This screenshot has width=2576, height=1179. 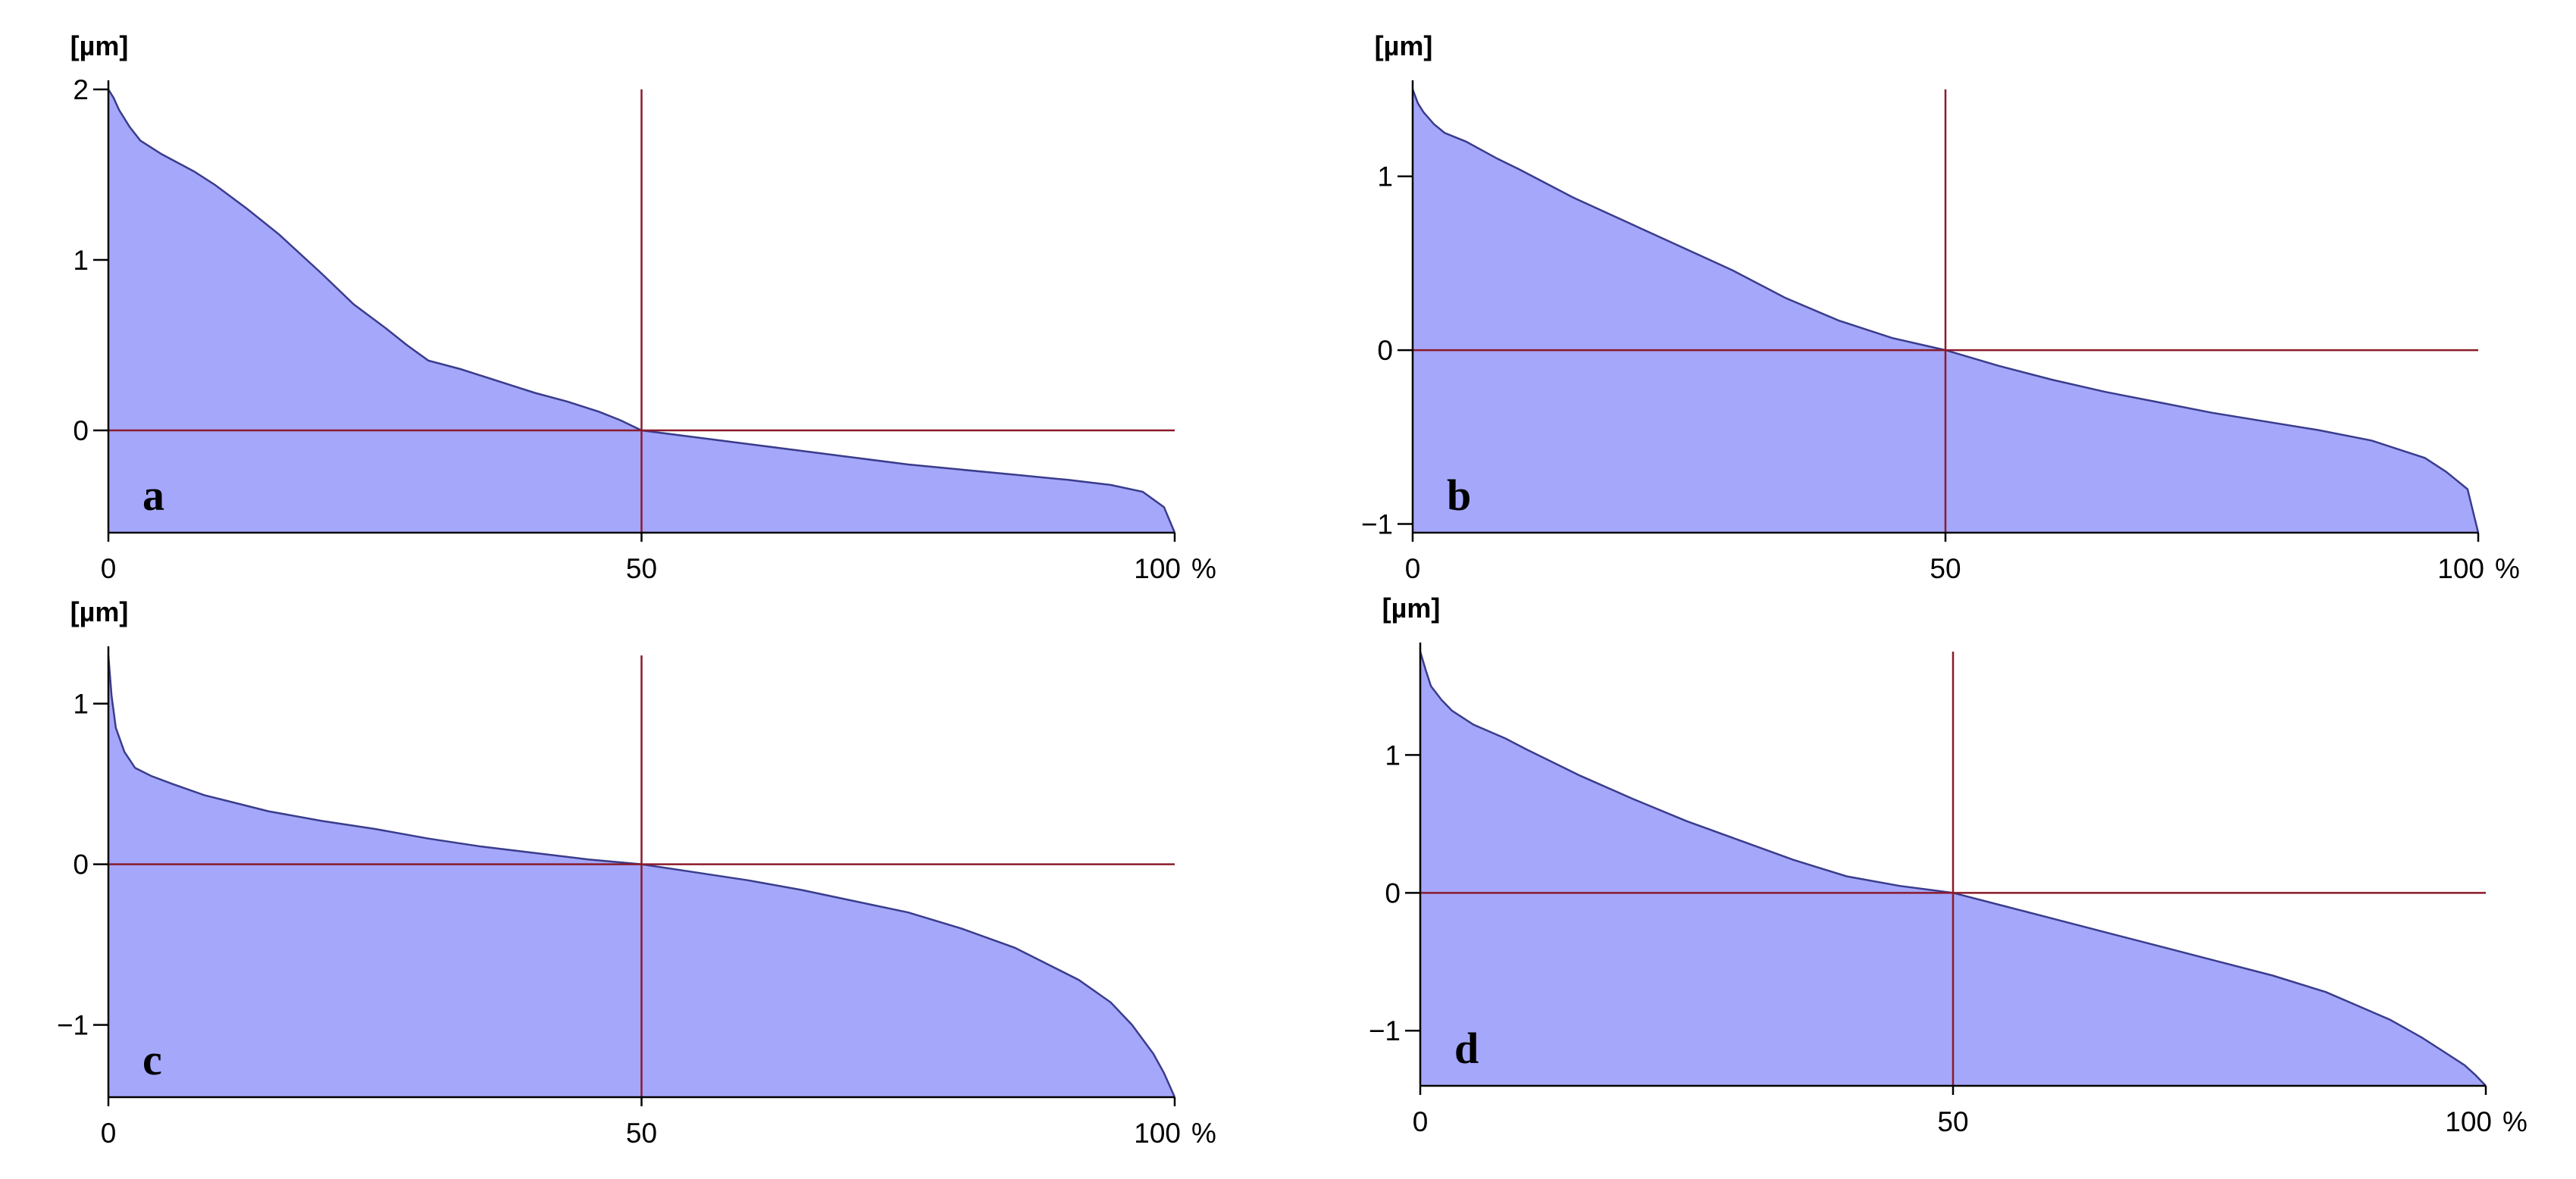 I want to click on y-unit-label-b: [µm], so click(x=1404, y=45).